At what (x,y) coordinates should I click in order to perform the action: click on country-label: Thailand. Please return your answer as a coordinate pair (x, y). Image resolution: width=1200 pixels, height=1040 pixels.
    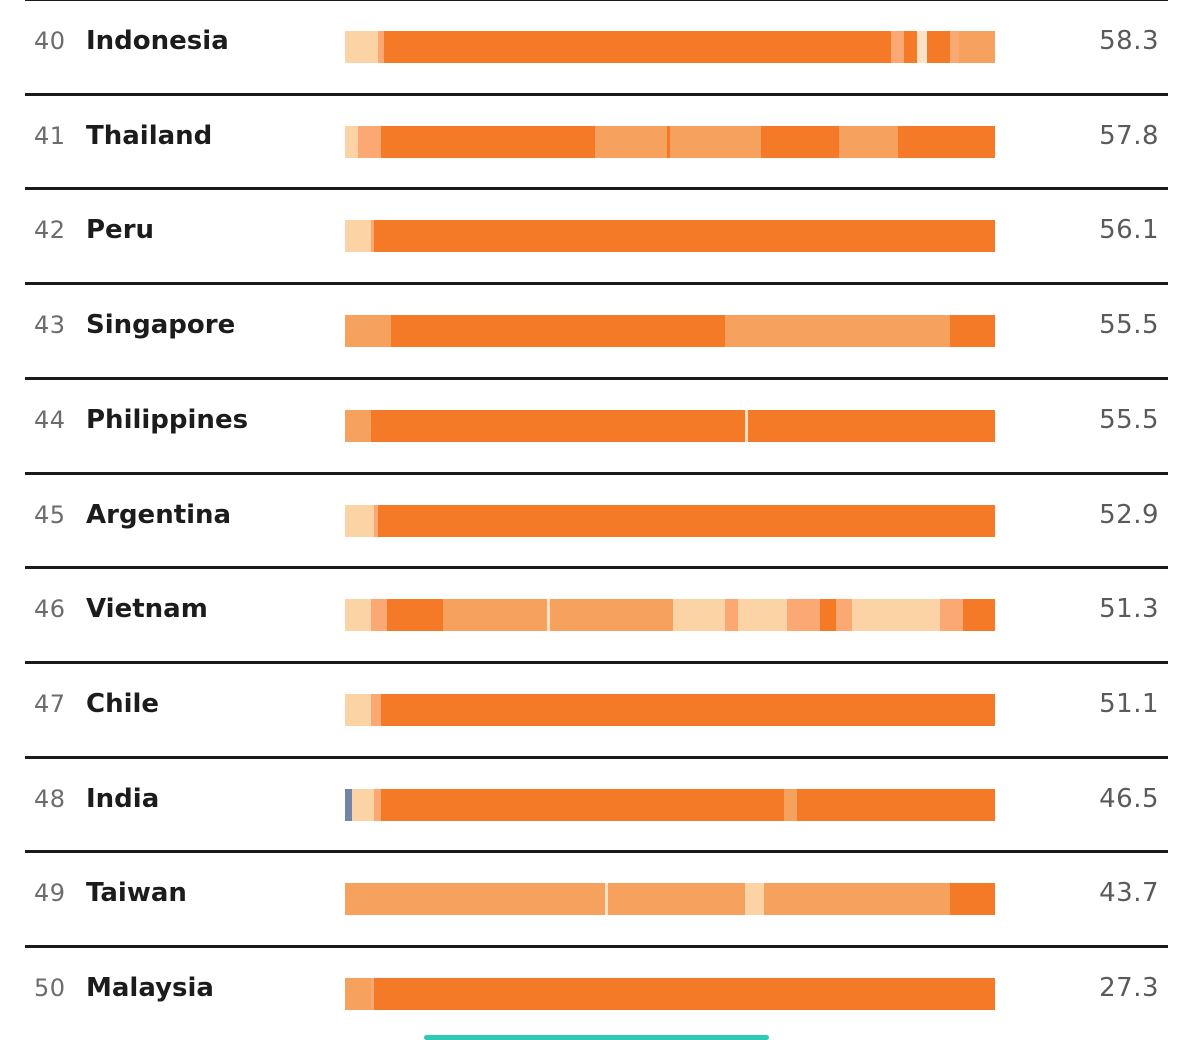
    Looking at the image, I should click on (149, 135).